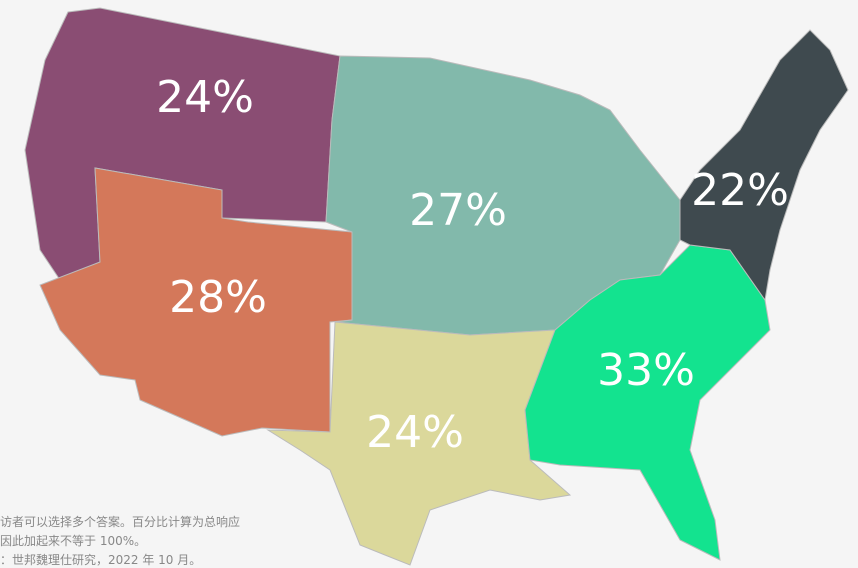 The width and height of the screenshot is (858, 568). What do you see at coordinates (218, 297) in the screenshot?
I see `region-label: 28%` at bounding box center [218, 297].